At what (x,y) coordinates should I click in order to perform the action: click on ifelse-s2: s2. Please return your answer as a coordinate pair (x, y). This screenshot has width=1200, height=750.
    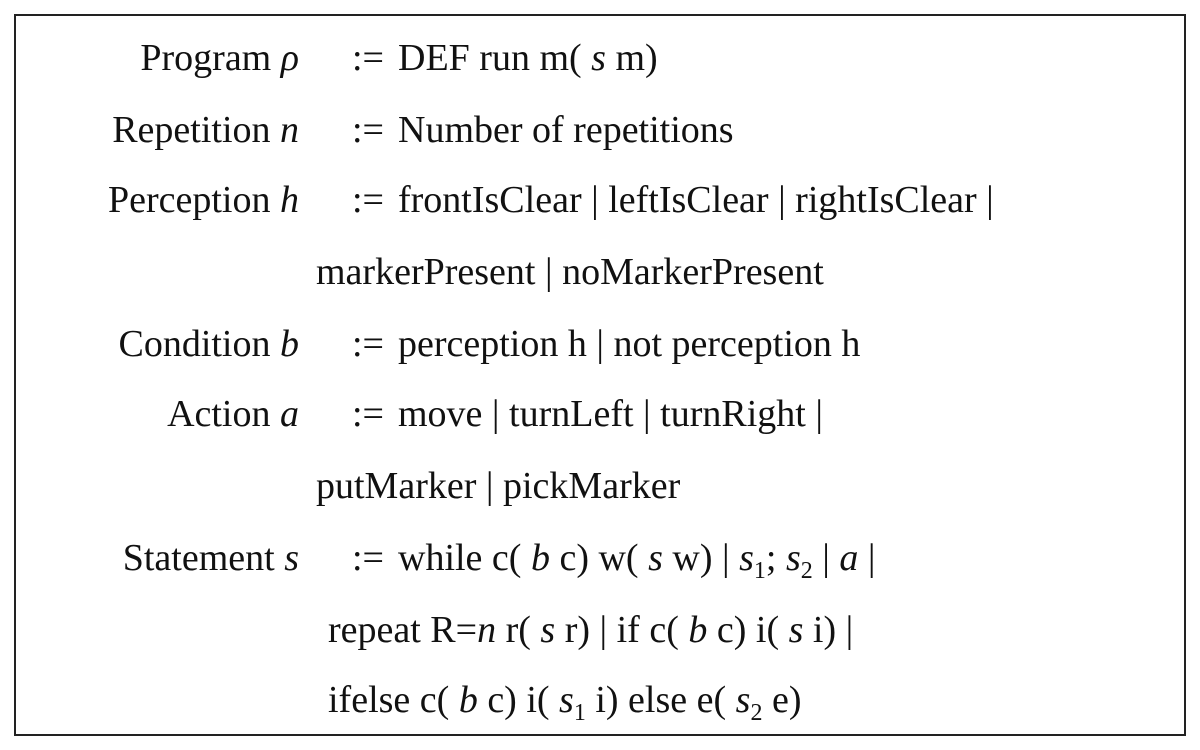
    Looking at the image, I should click on (749, 702).